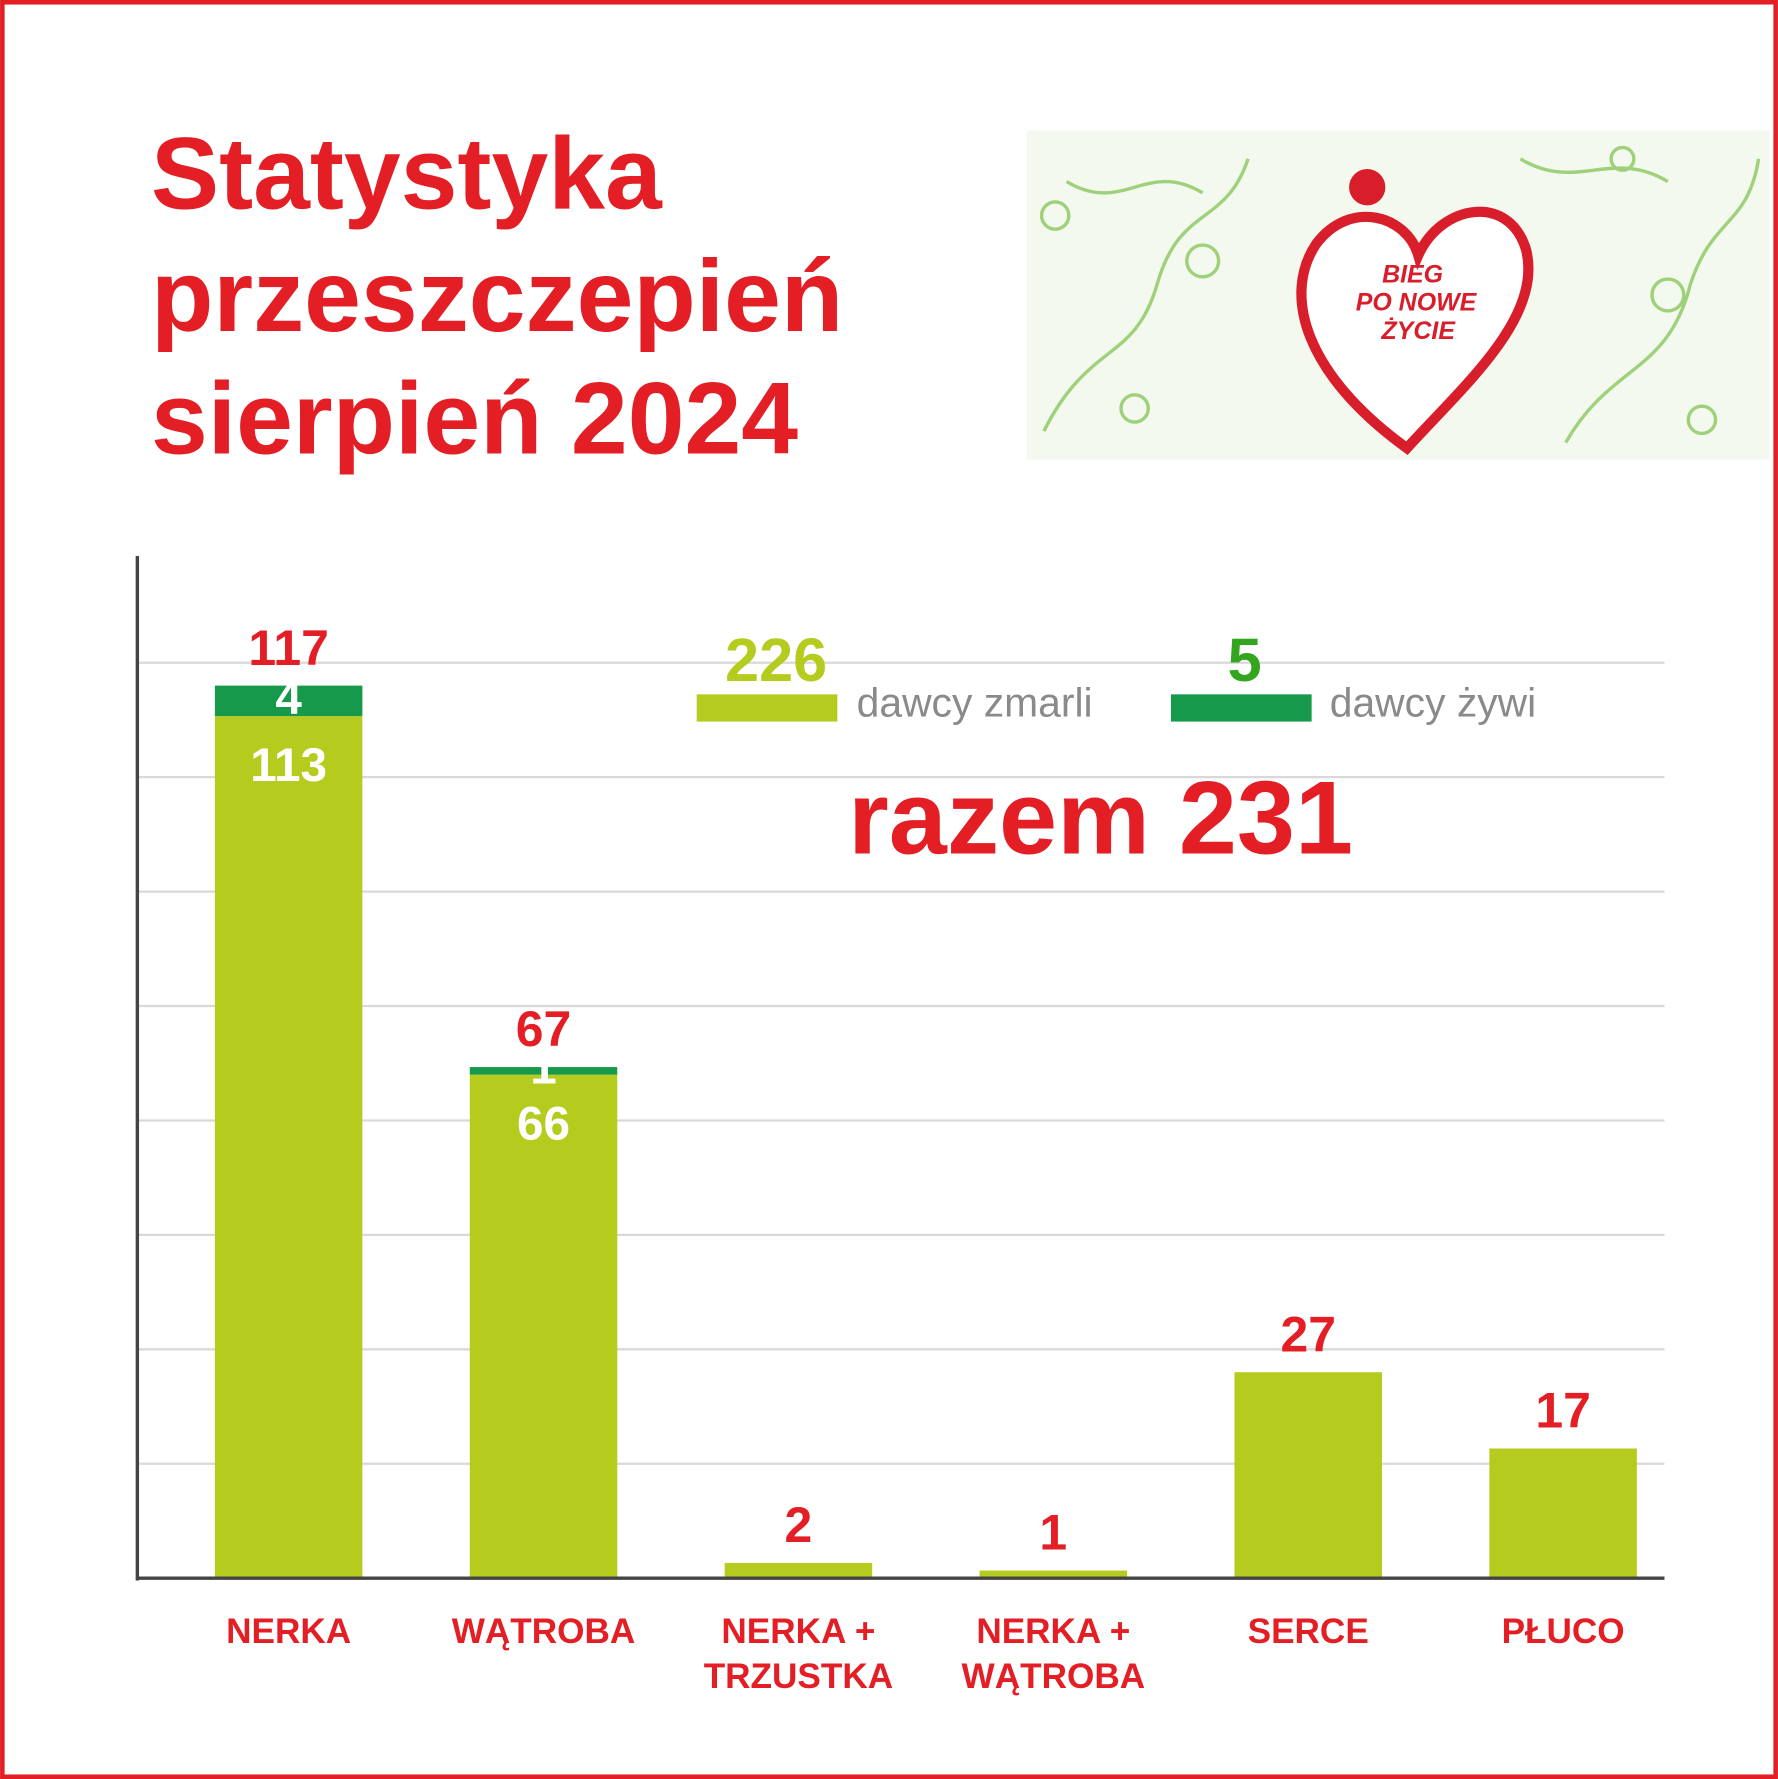 Image resolution: width=1778 pixels, height=1779 pixels. Describe the element at coordinates (1367, 187) in the screenshot. I see `logo-head` at that location.